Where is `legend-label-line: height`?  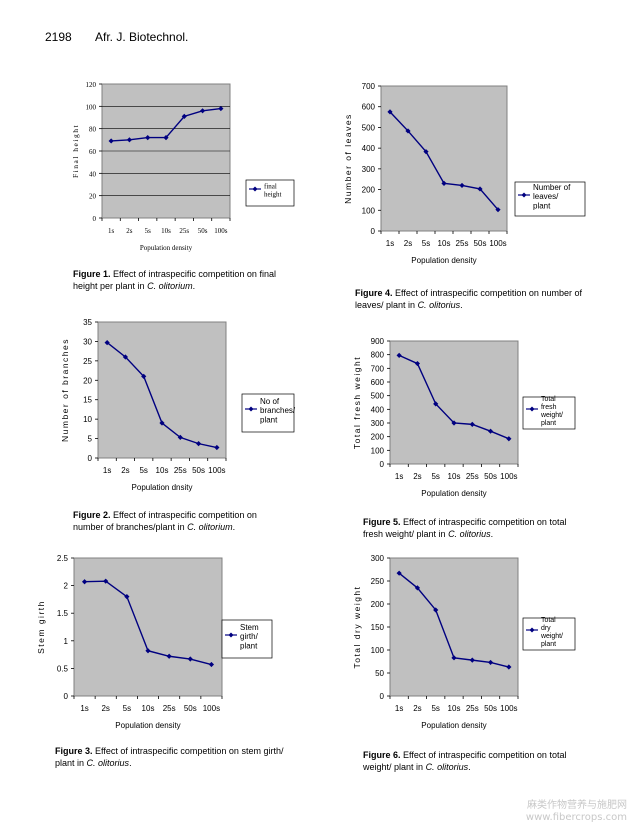 legend-label-line: height is located at coordinates (273, 195).